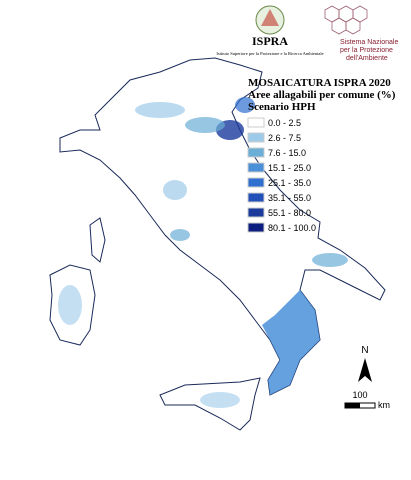  What do you see at coordinates (365, 370) in the screenshot?
I see `north-arrow` at bounding box center [365, 370].